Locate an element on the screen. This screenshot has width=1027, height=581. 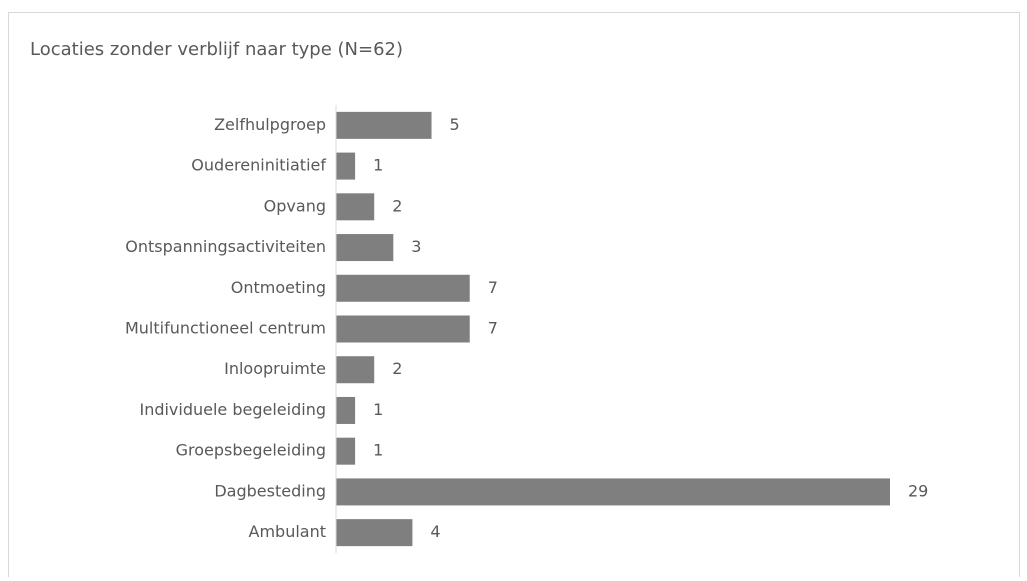
y-tick-label: Ambulant is located at coordinates (288, 531).